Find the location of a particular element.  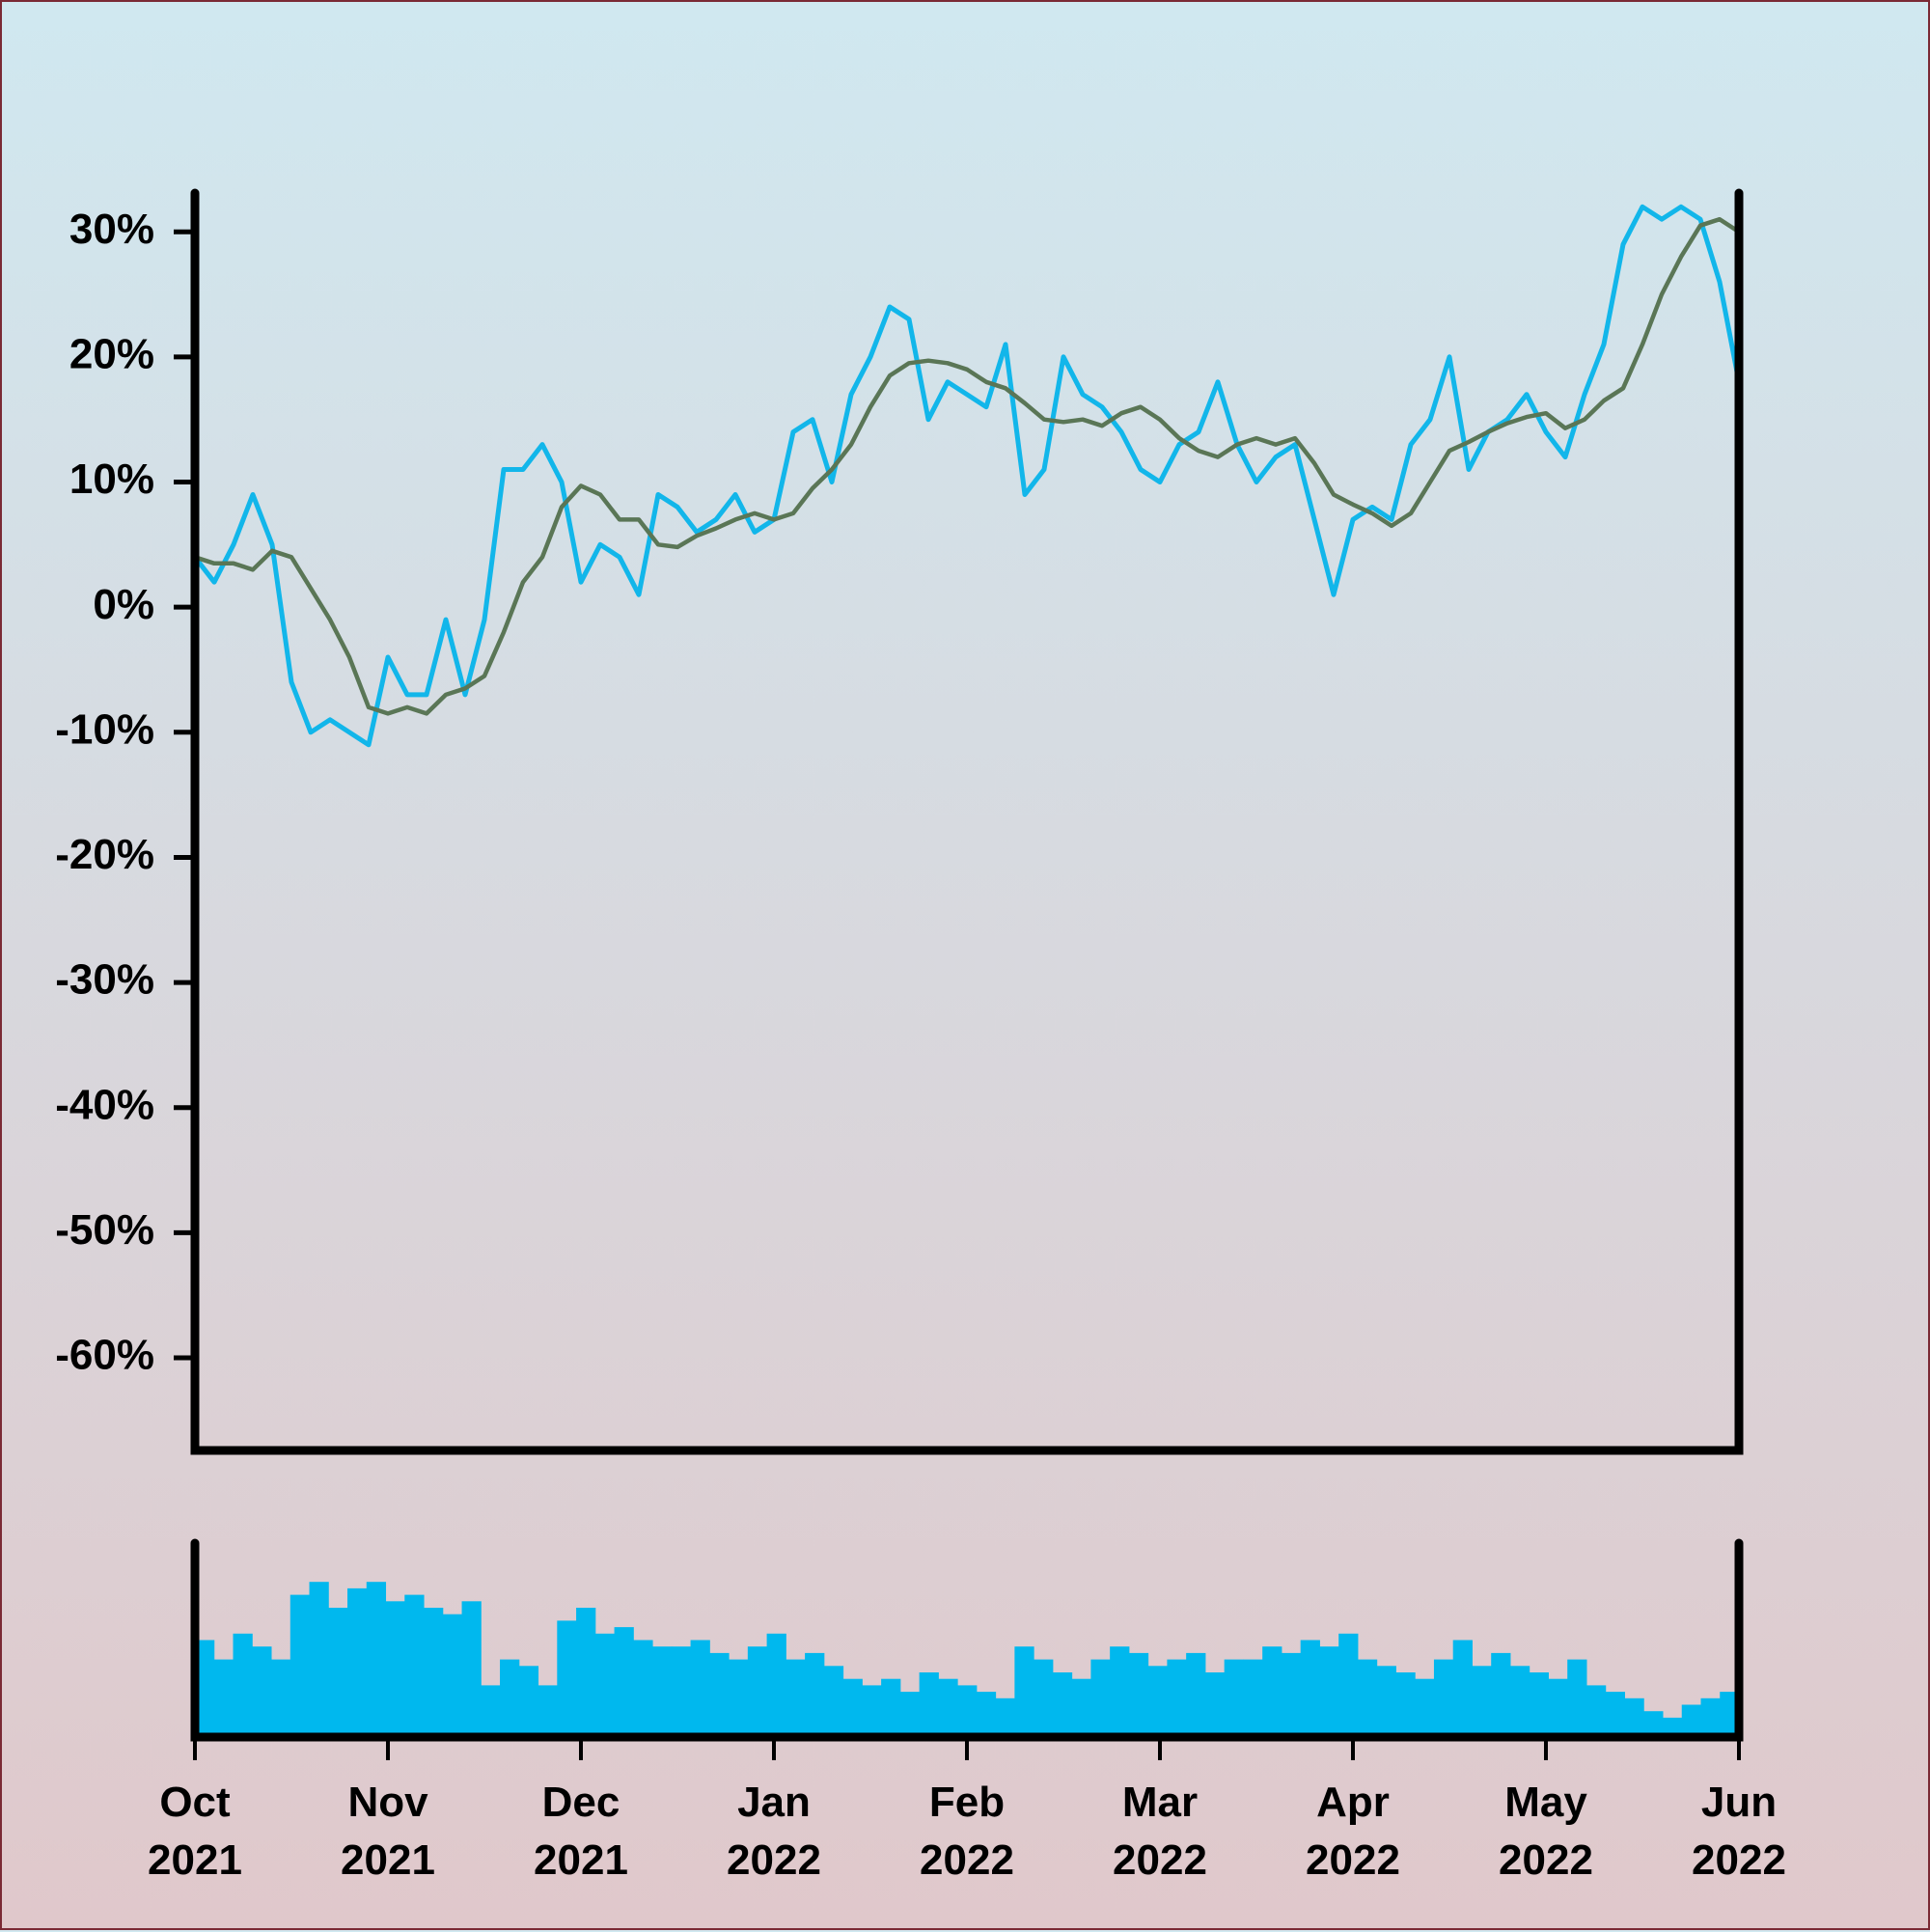

y-tick-label: -60% is located at coordinates (104, 1355).